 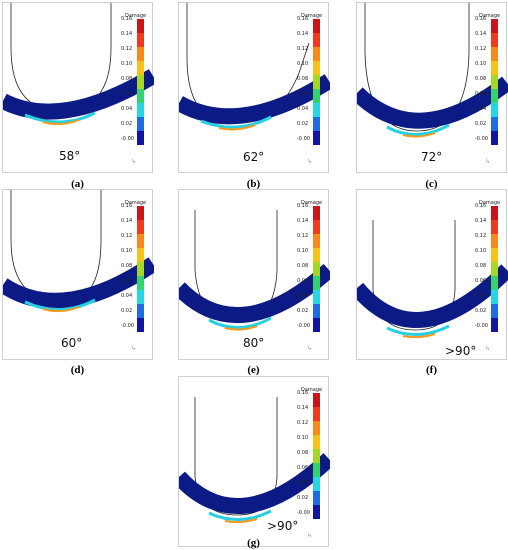 I want to click on bend-figure-f, so click(x=432, y=279).